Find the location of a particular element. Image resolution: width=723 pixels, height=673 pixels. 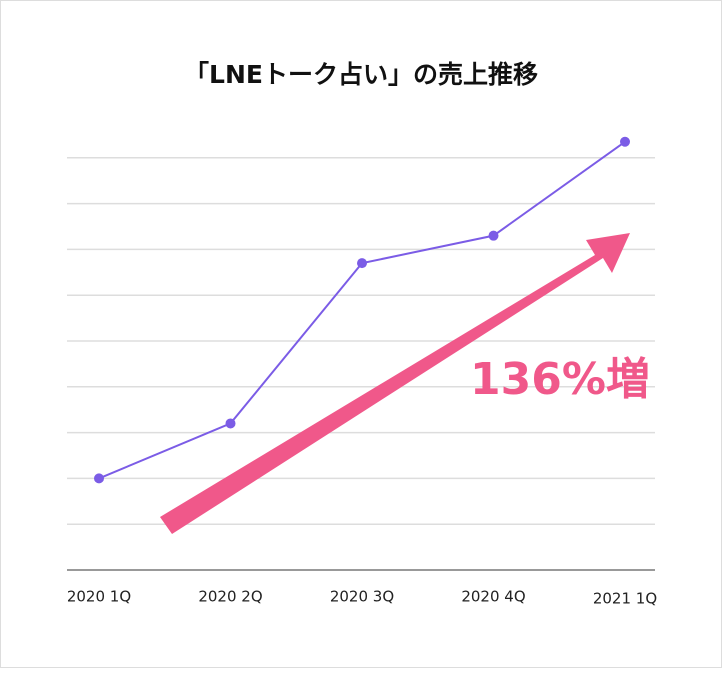

x-tick-label: 2020 3Q is located at coordinates (362, 597).